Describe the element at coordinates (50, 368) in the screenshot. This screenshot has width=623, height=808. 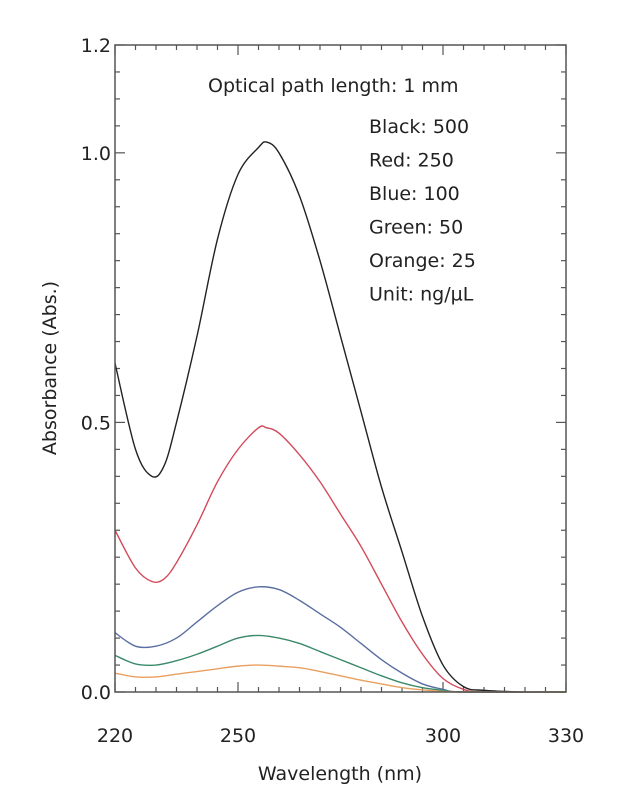
I see `y-axis-label: Absorbance (Abs.)` at that location.